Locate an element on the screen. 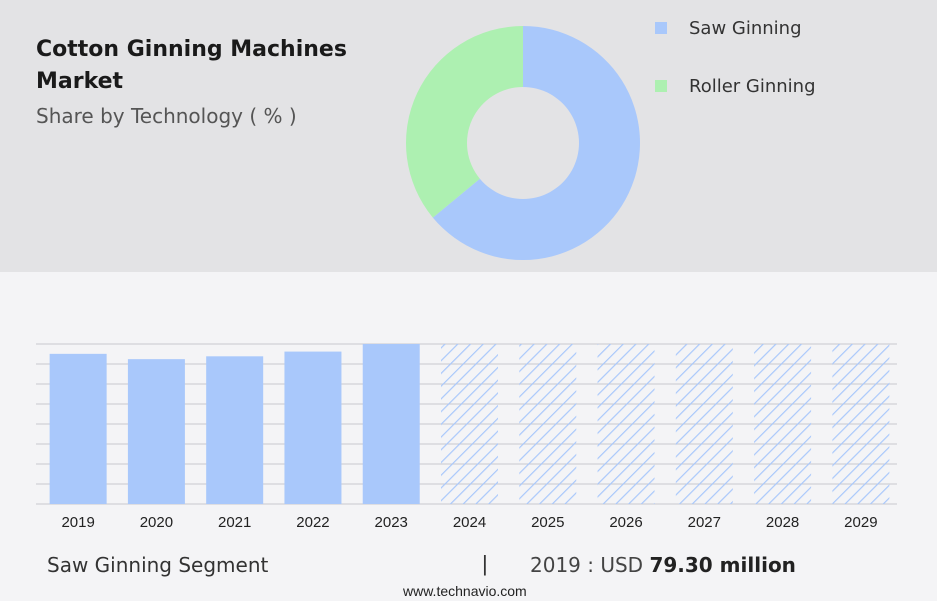 This screenshot has height=601, width=937. donut-chart is located at coordinates (522, 143).